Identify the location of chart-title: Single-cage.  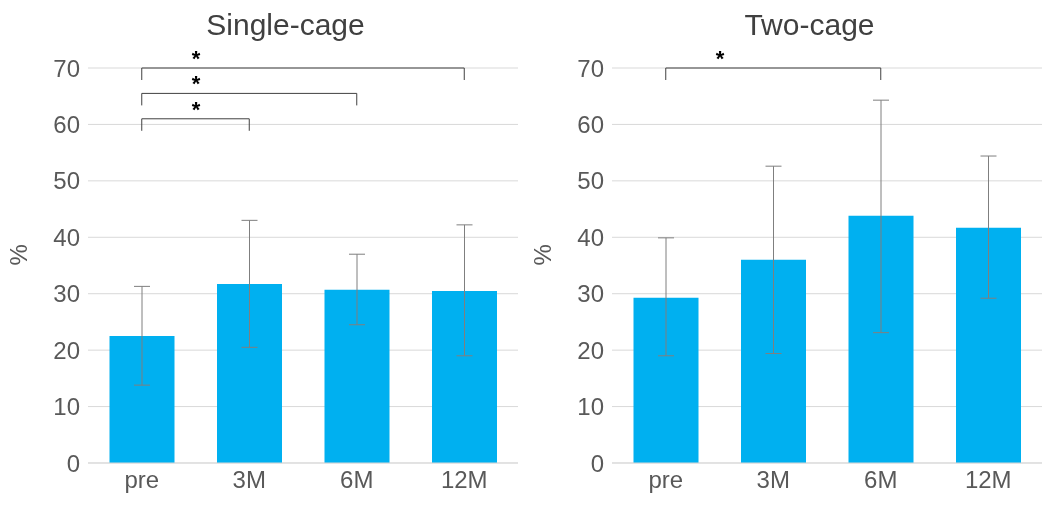
(285, 24).